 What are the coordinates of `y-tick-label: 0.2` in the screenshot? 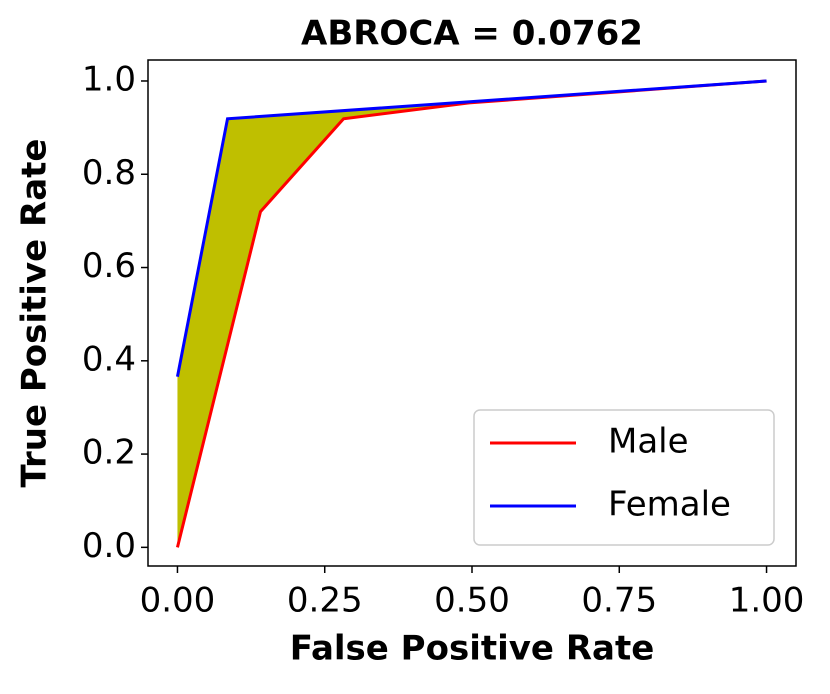 It's located at (109, 453).